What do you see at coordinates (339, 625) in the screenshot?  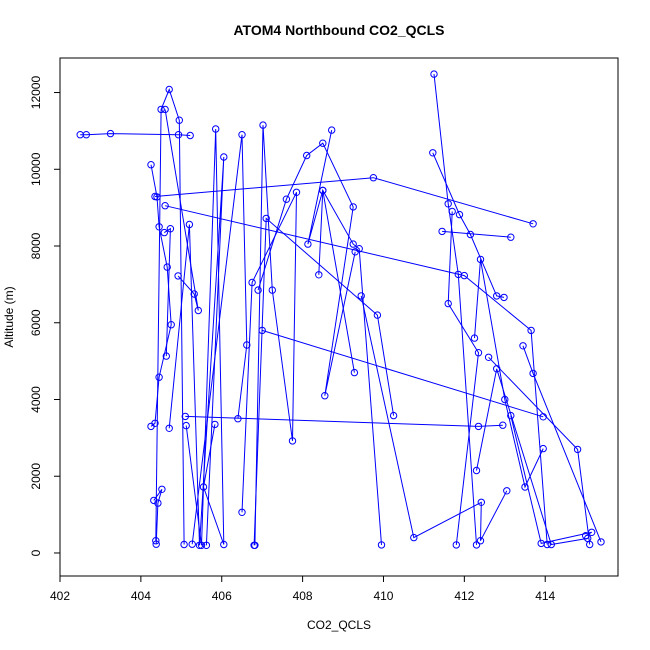 I see `x-axis-label: CO2_QCLS` at bounding box center [339, 625].